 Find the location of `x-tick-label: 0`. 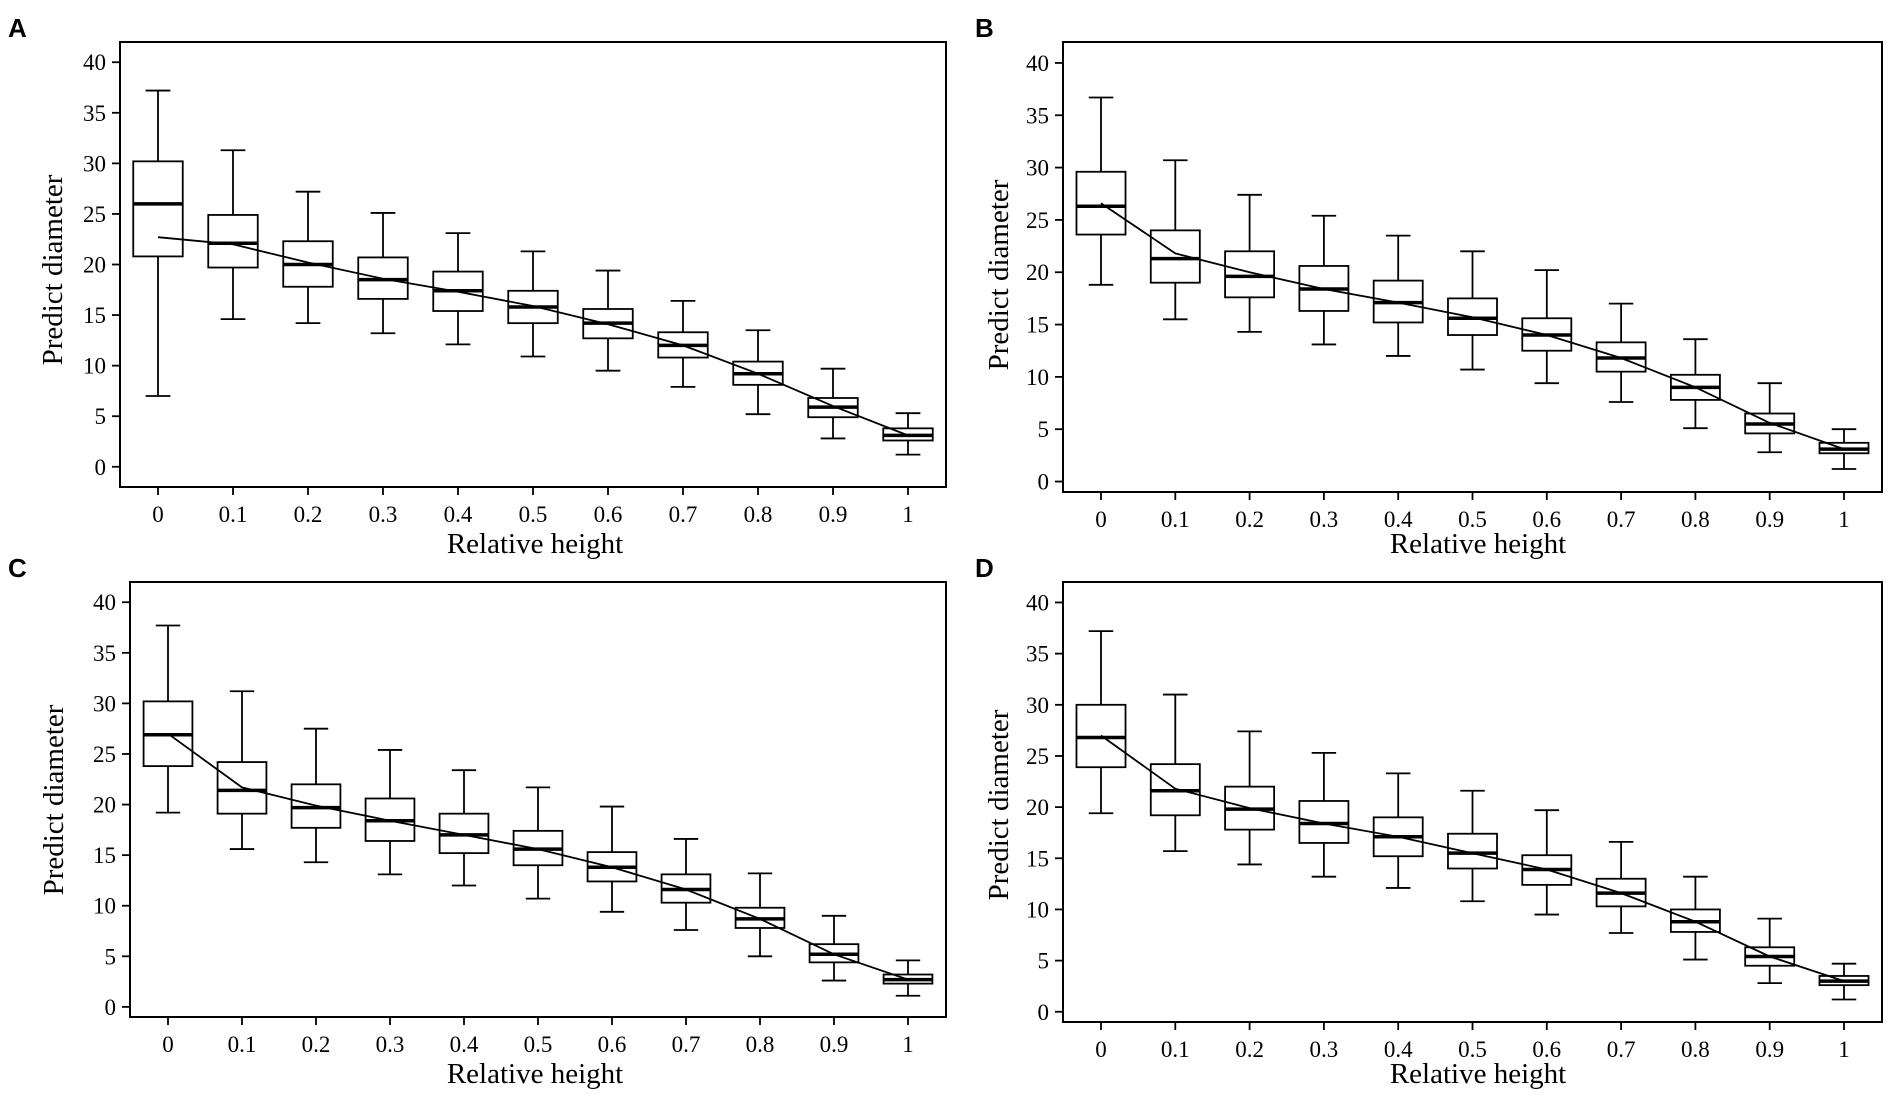

x-tick-label: 0 is located at coordinates (1101, 1049).